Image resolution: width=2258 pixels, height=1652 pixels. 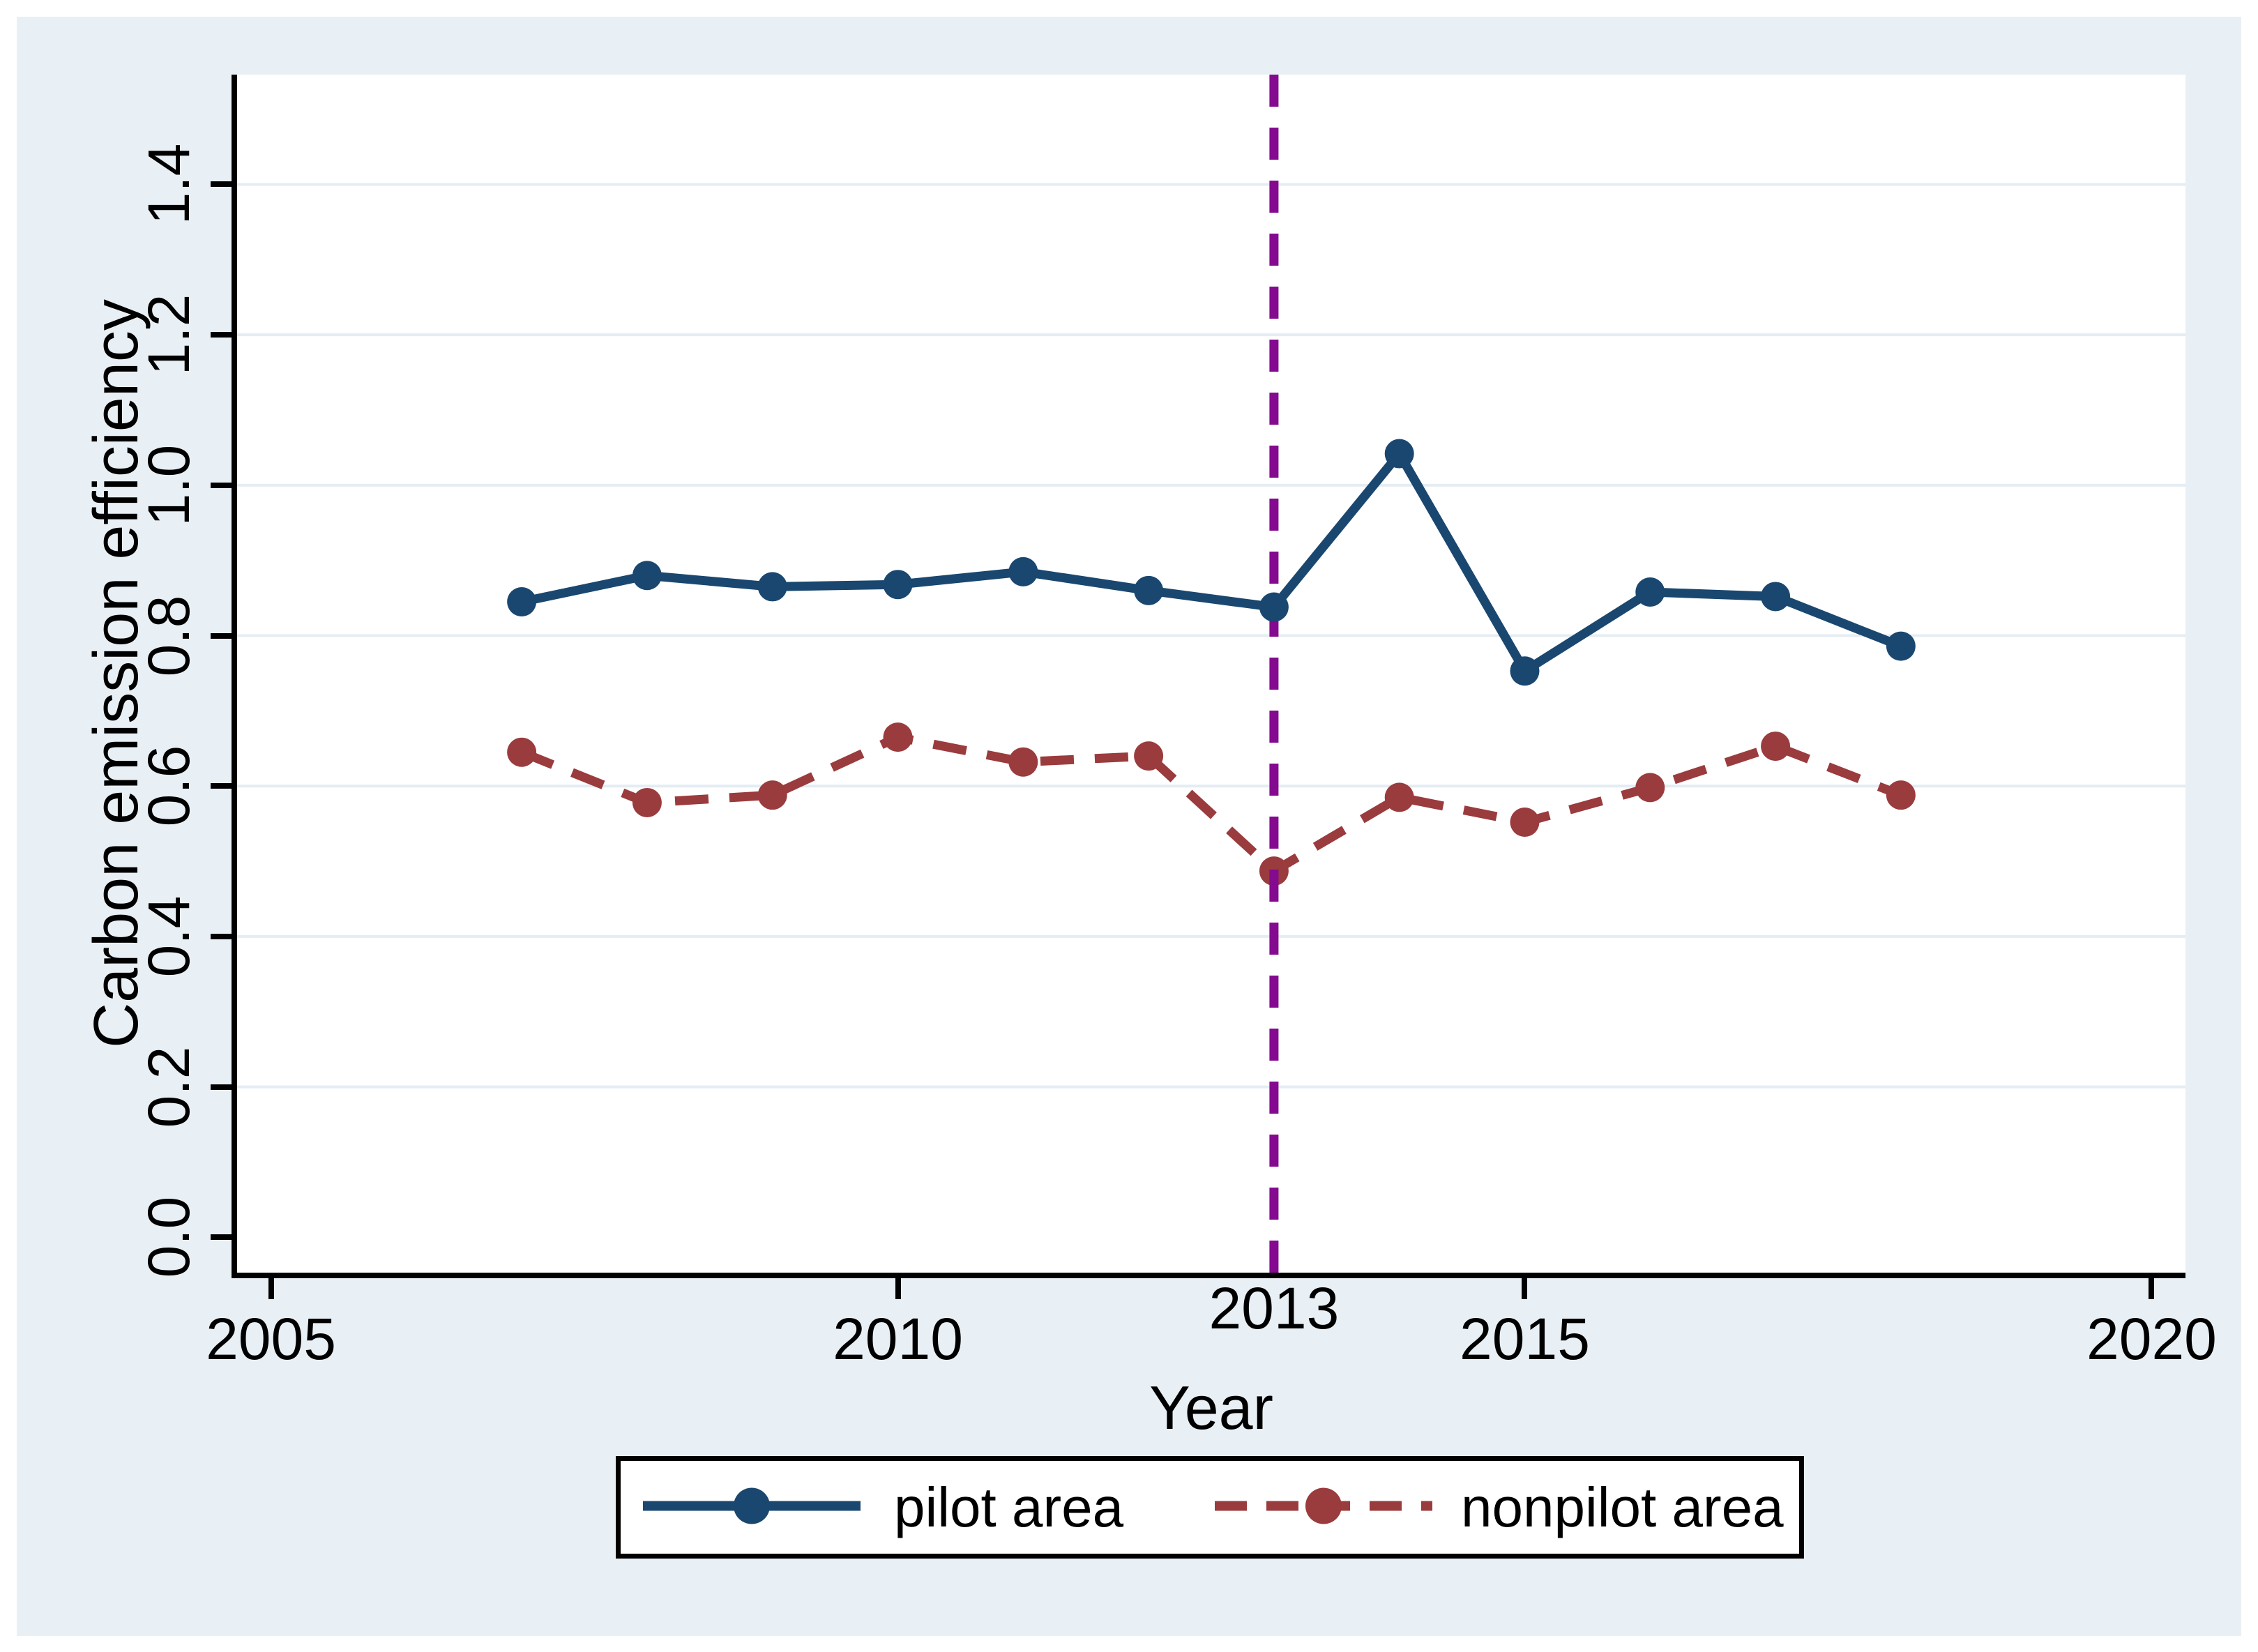 What do you see at coordinates (221, 1237) in the screenshot?
I see `y-tick-0.0` at bounding box center [221, 1237].